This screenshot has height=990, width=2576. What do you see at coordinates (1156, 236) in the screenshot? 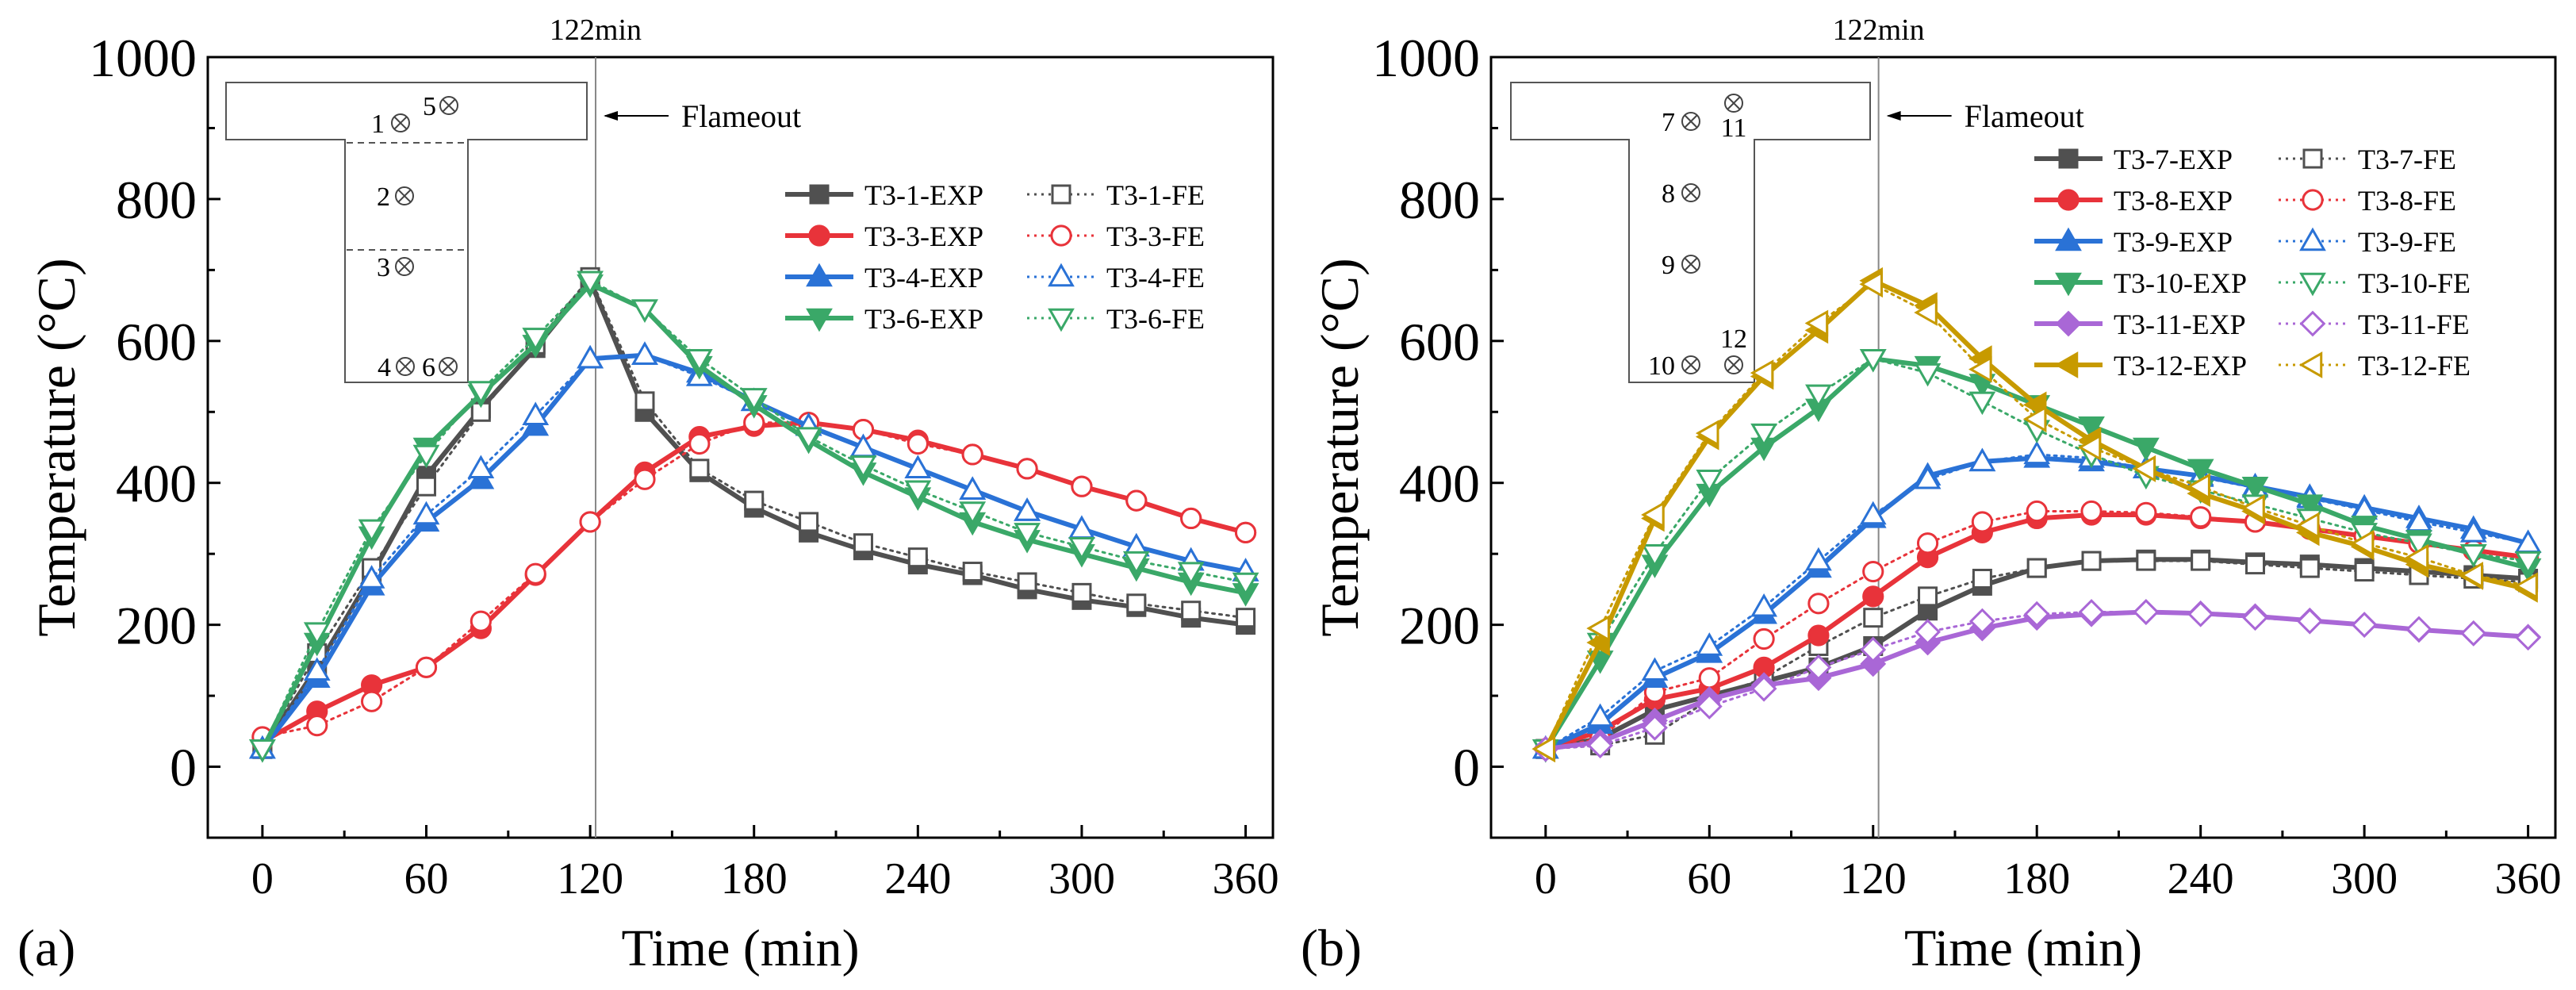
I see `legend-label: T3-3-FE` at bounding box center [1156, 236].